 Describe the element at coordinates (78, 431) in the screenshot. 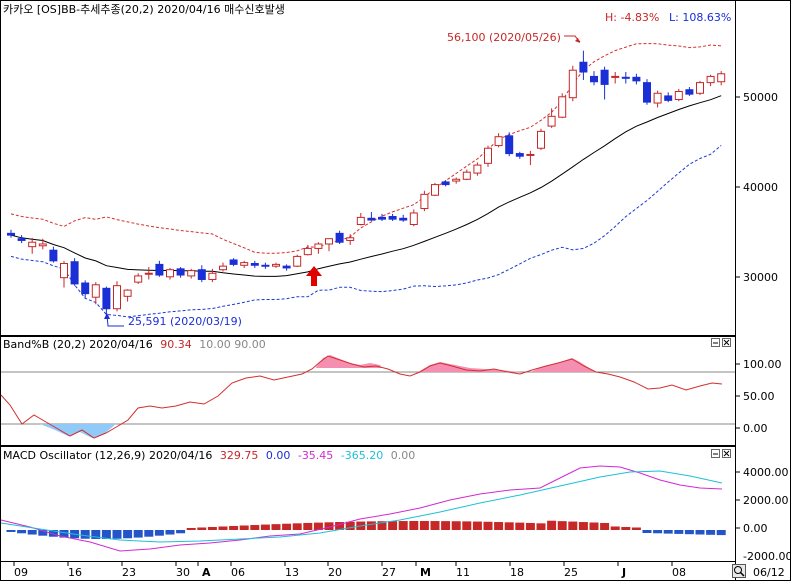

I see `bandb-oversold-fill` at that location.